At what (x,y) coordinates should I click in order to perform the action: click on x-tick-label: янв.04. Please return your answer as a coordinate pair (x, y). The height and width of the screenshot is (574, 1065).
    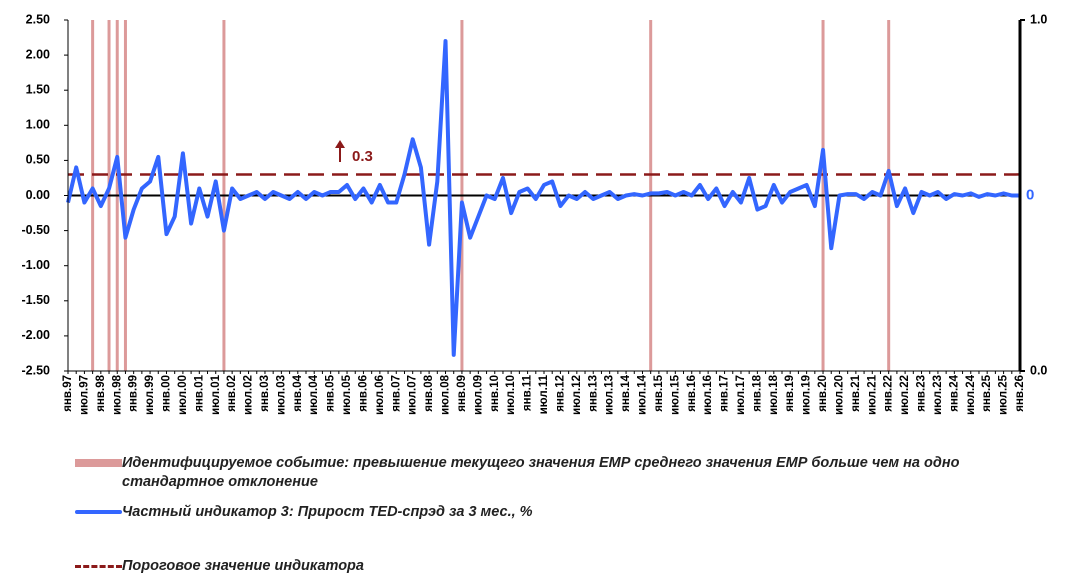
    Looking at the image, I should click on (298, 392).